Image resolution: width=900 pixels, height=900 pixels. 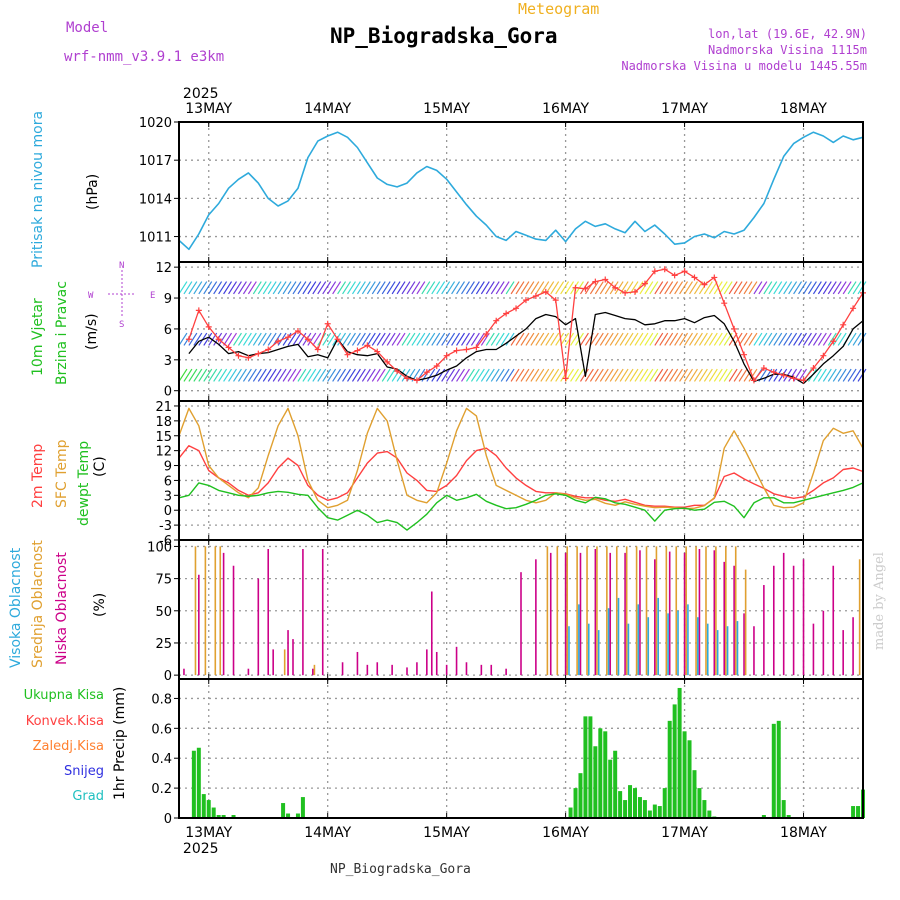 I want to click on y-tick-label: 100, so click(x=159, y=547).